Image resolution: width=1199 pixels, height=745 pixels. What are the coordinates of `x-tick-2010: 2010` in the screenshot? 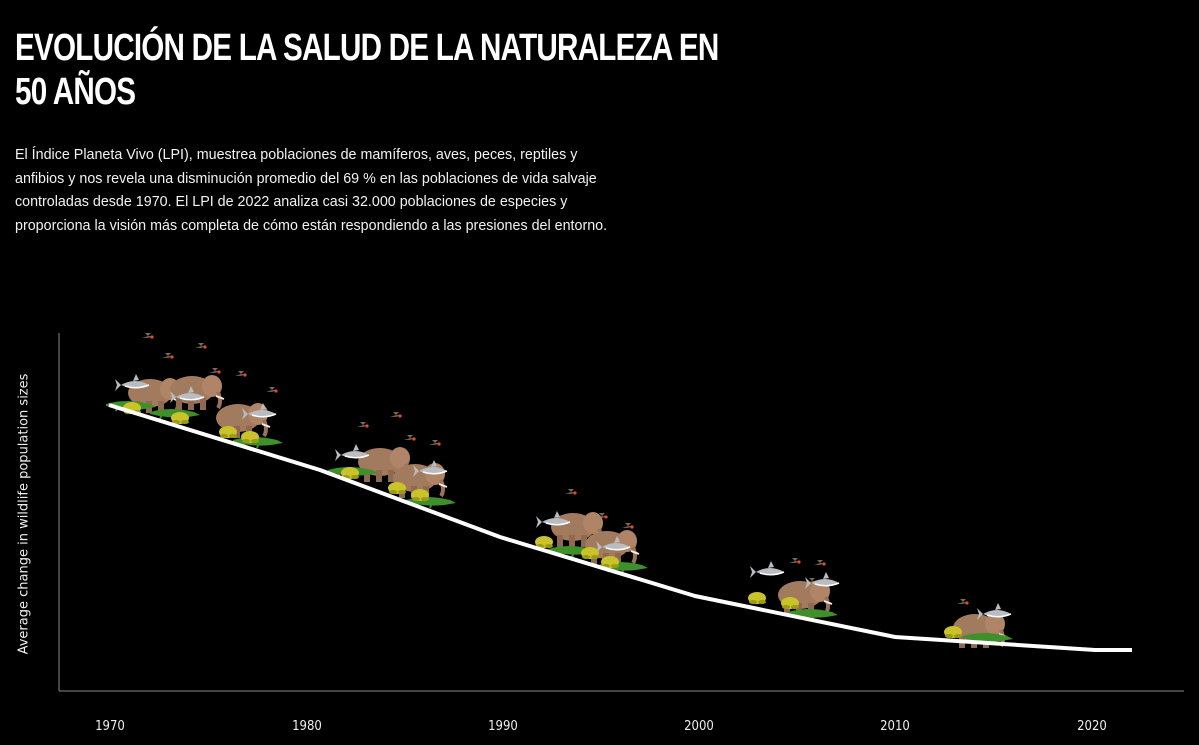 It's located at (895, 726).